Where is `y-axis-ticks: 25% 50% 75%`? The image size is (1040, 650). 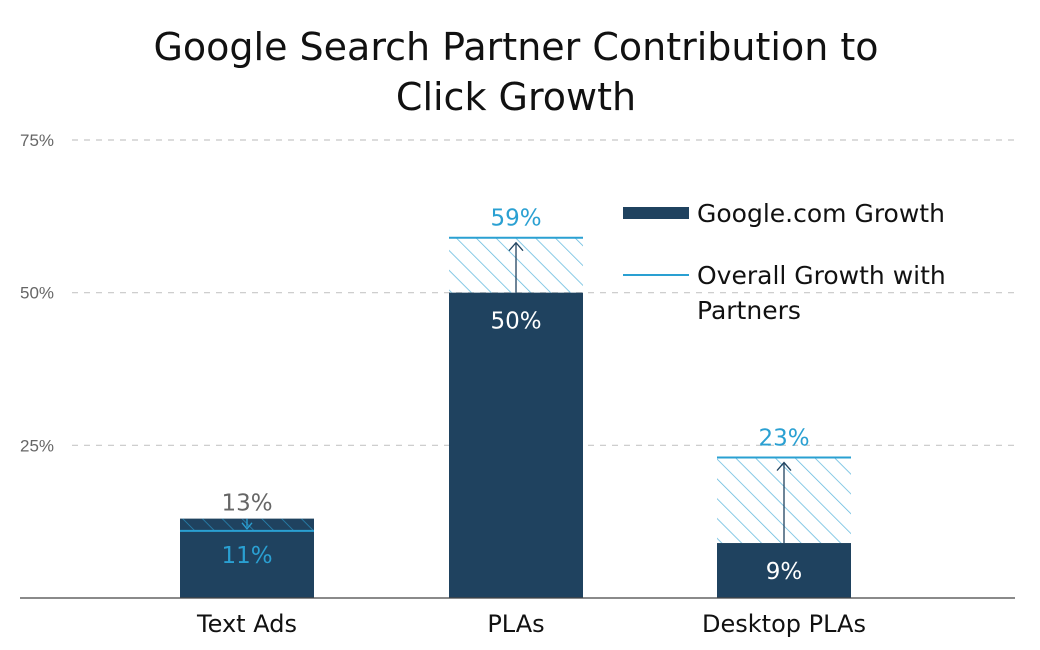
y-axis-ticks: 25% 50% 75% is located at coordinates (37, 293).